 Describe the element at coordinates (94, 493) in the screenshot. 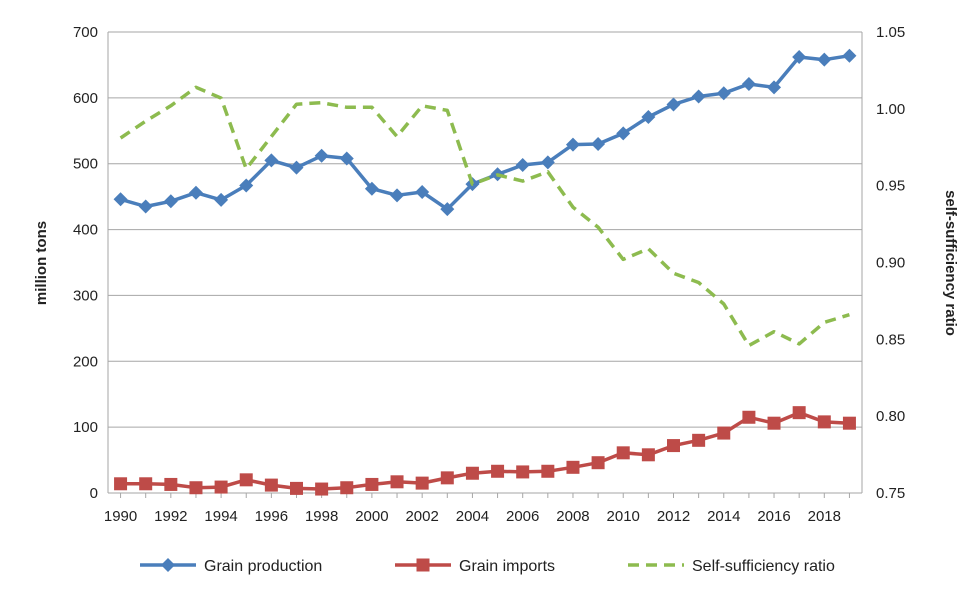

I see `y-tick-label: 0` at that location.